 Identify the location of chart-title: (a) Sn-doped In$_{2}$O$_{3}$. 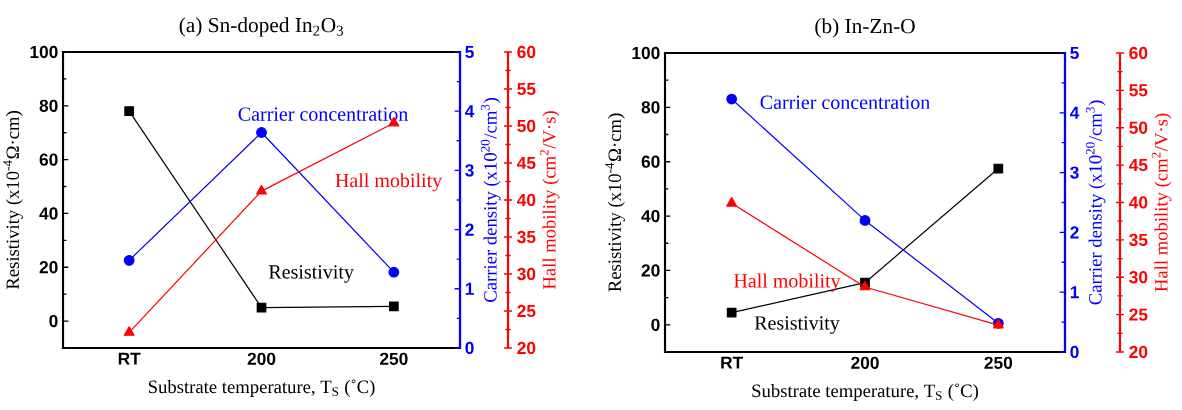
(261, 27).